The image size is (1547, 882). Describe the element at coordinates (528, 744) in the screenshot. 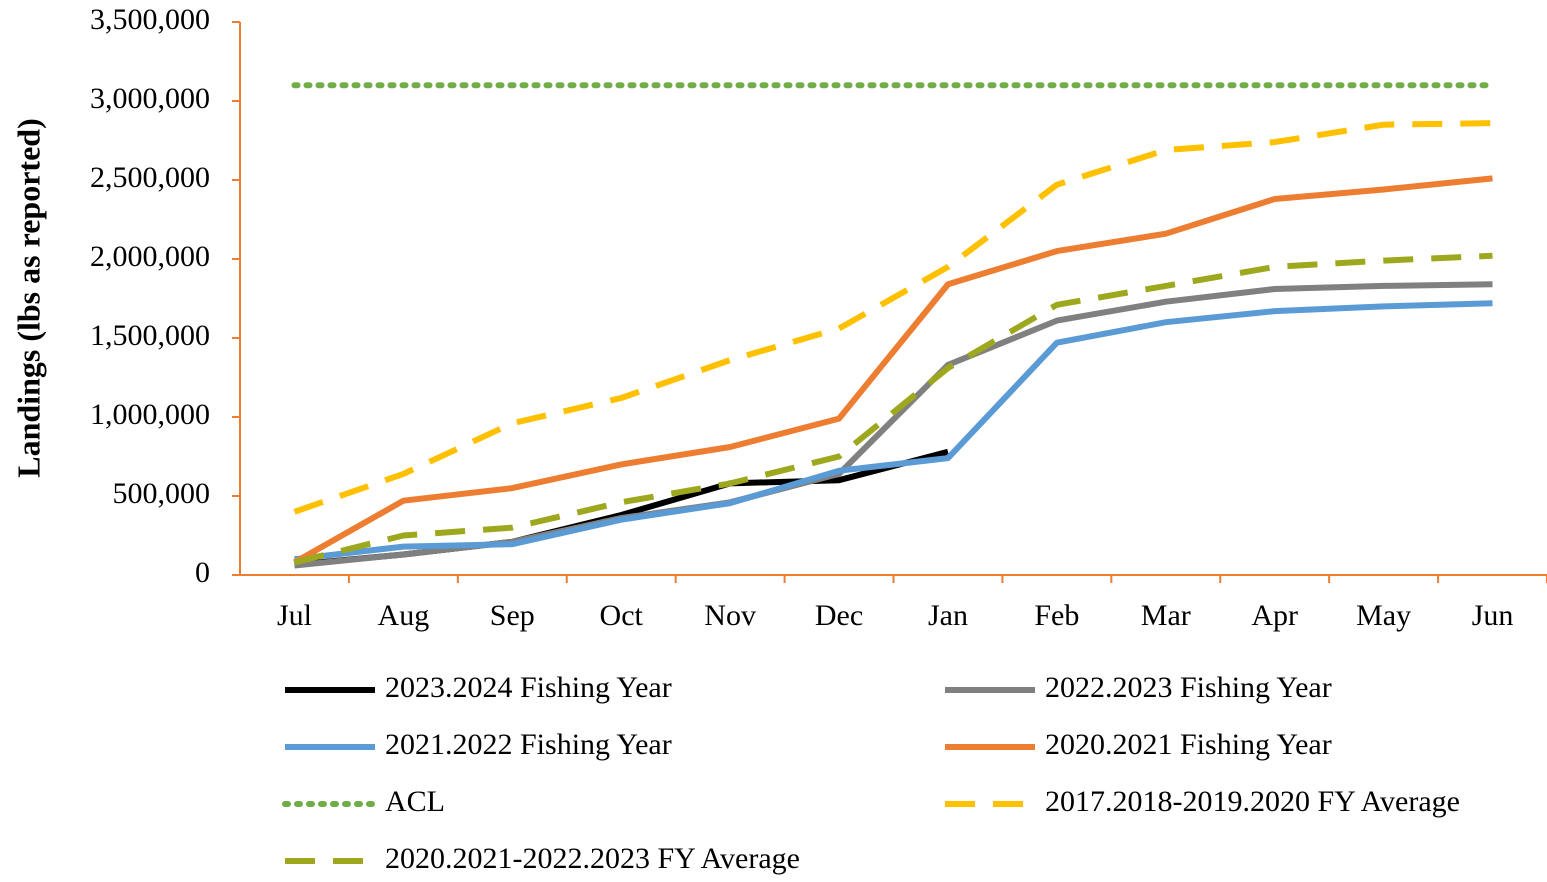

I see `legend-label: 2021.2022 Fishing Year` at that location.